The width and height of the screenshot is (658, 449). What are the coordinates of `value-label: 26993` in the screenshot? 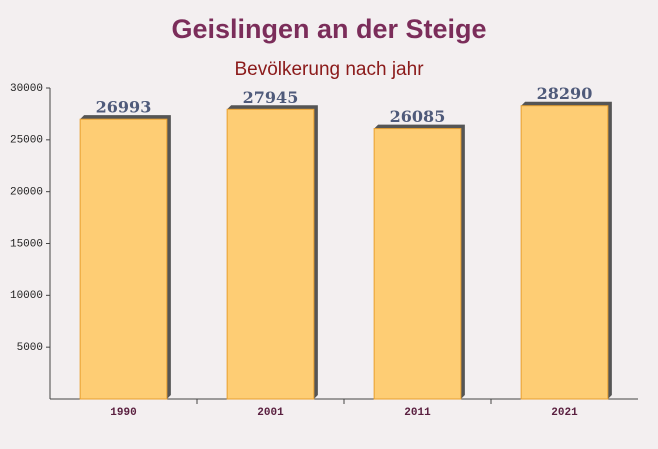 It's located at (124, 107).